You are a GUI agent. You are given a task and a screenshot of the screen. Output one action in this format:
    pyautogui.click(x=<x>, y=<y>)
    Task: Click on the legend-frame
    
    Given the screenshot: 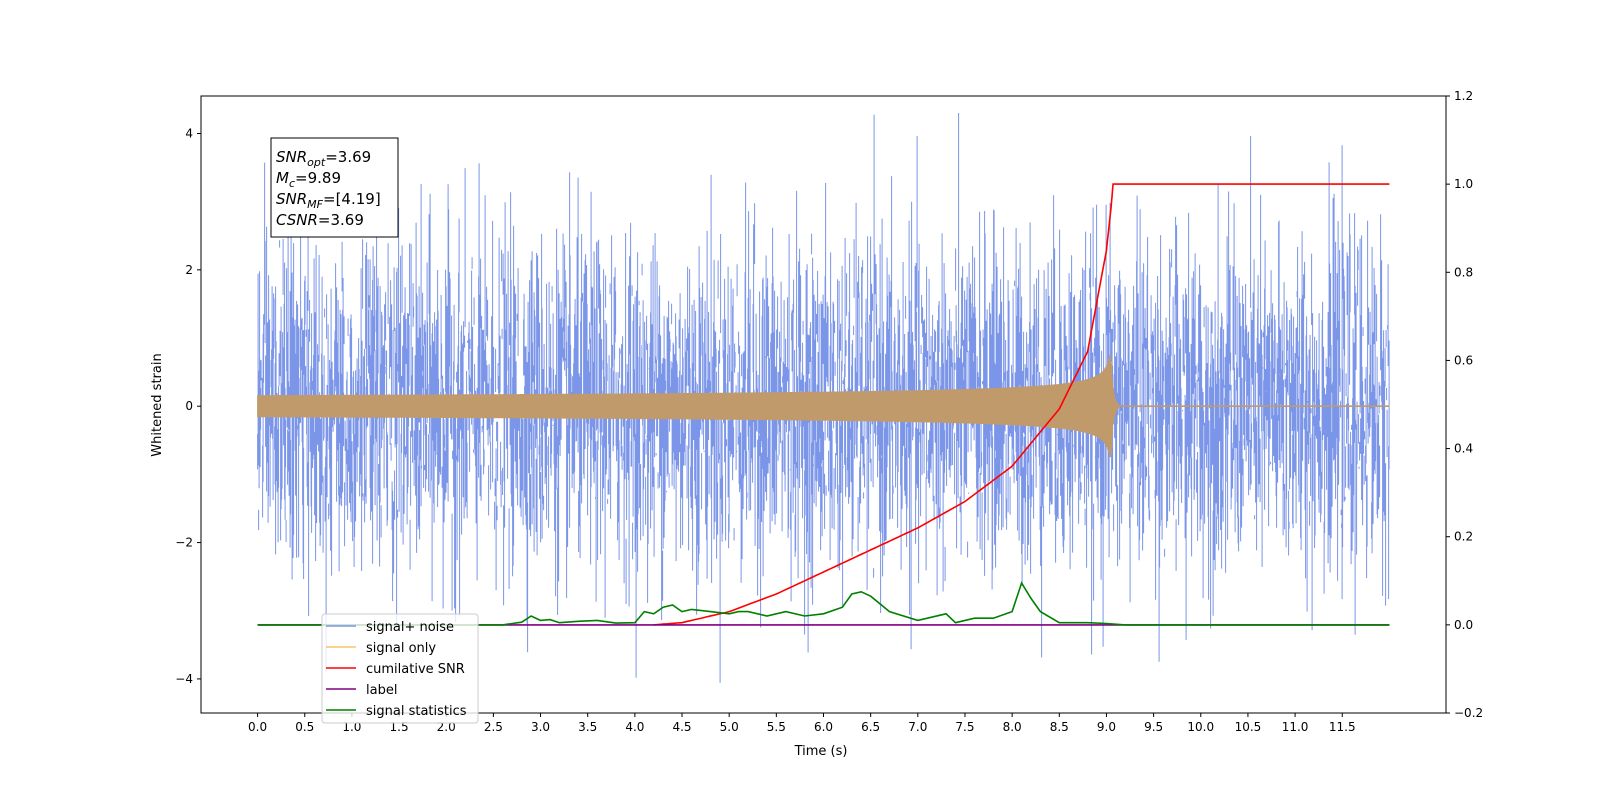 What is the action you would take?
    pyautogui.click(x=400, y=668)
    